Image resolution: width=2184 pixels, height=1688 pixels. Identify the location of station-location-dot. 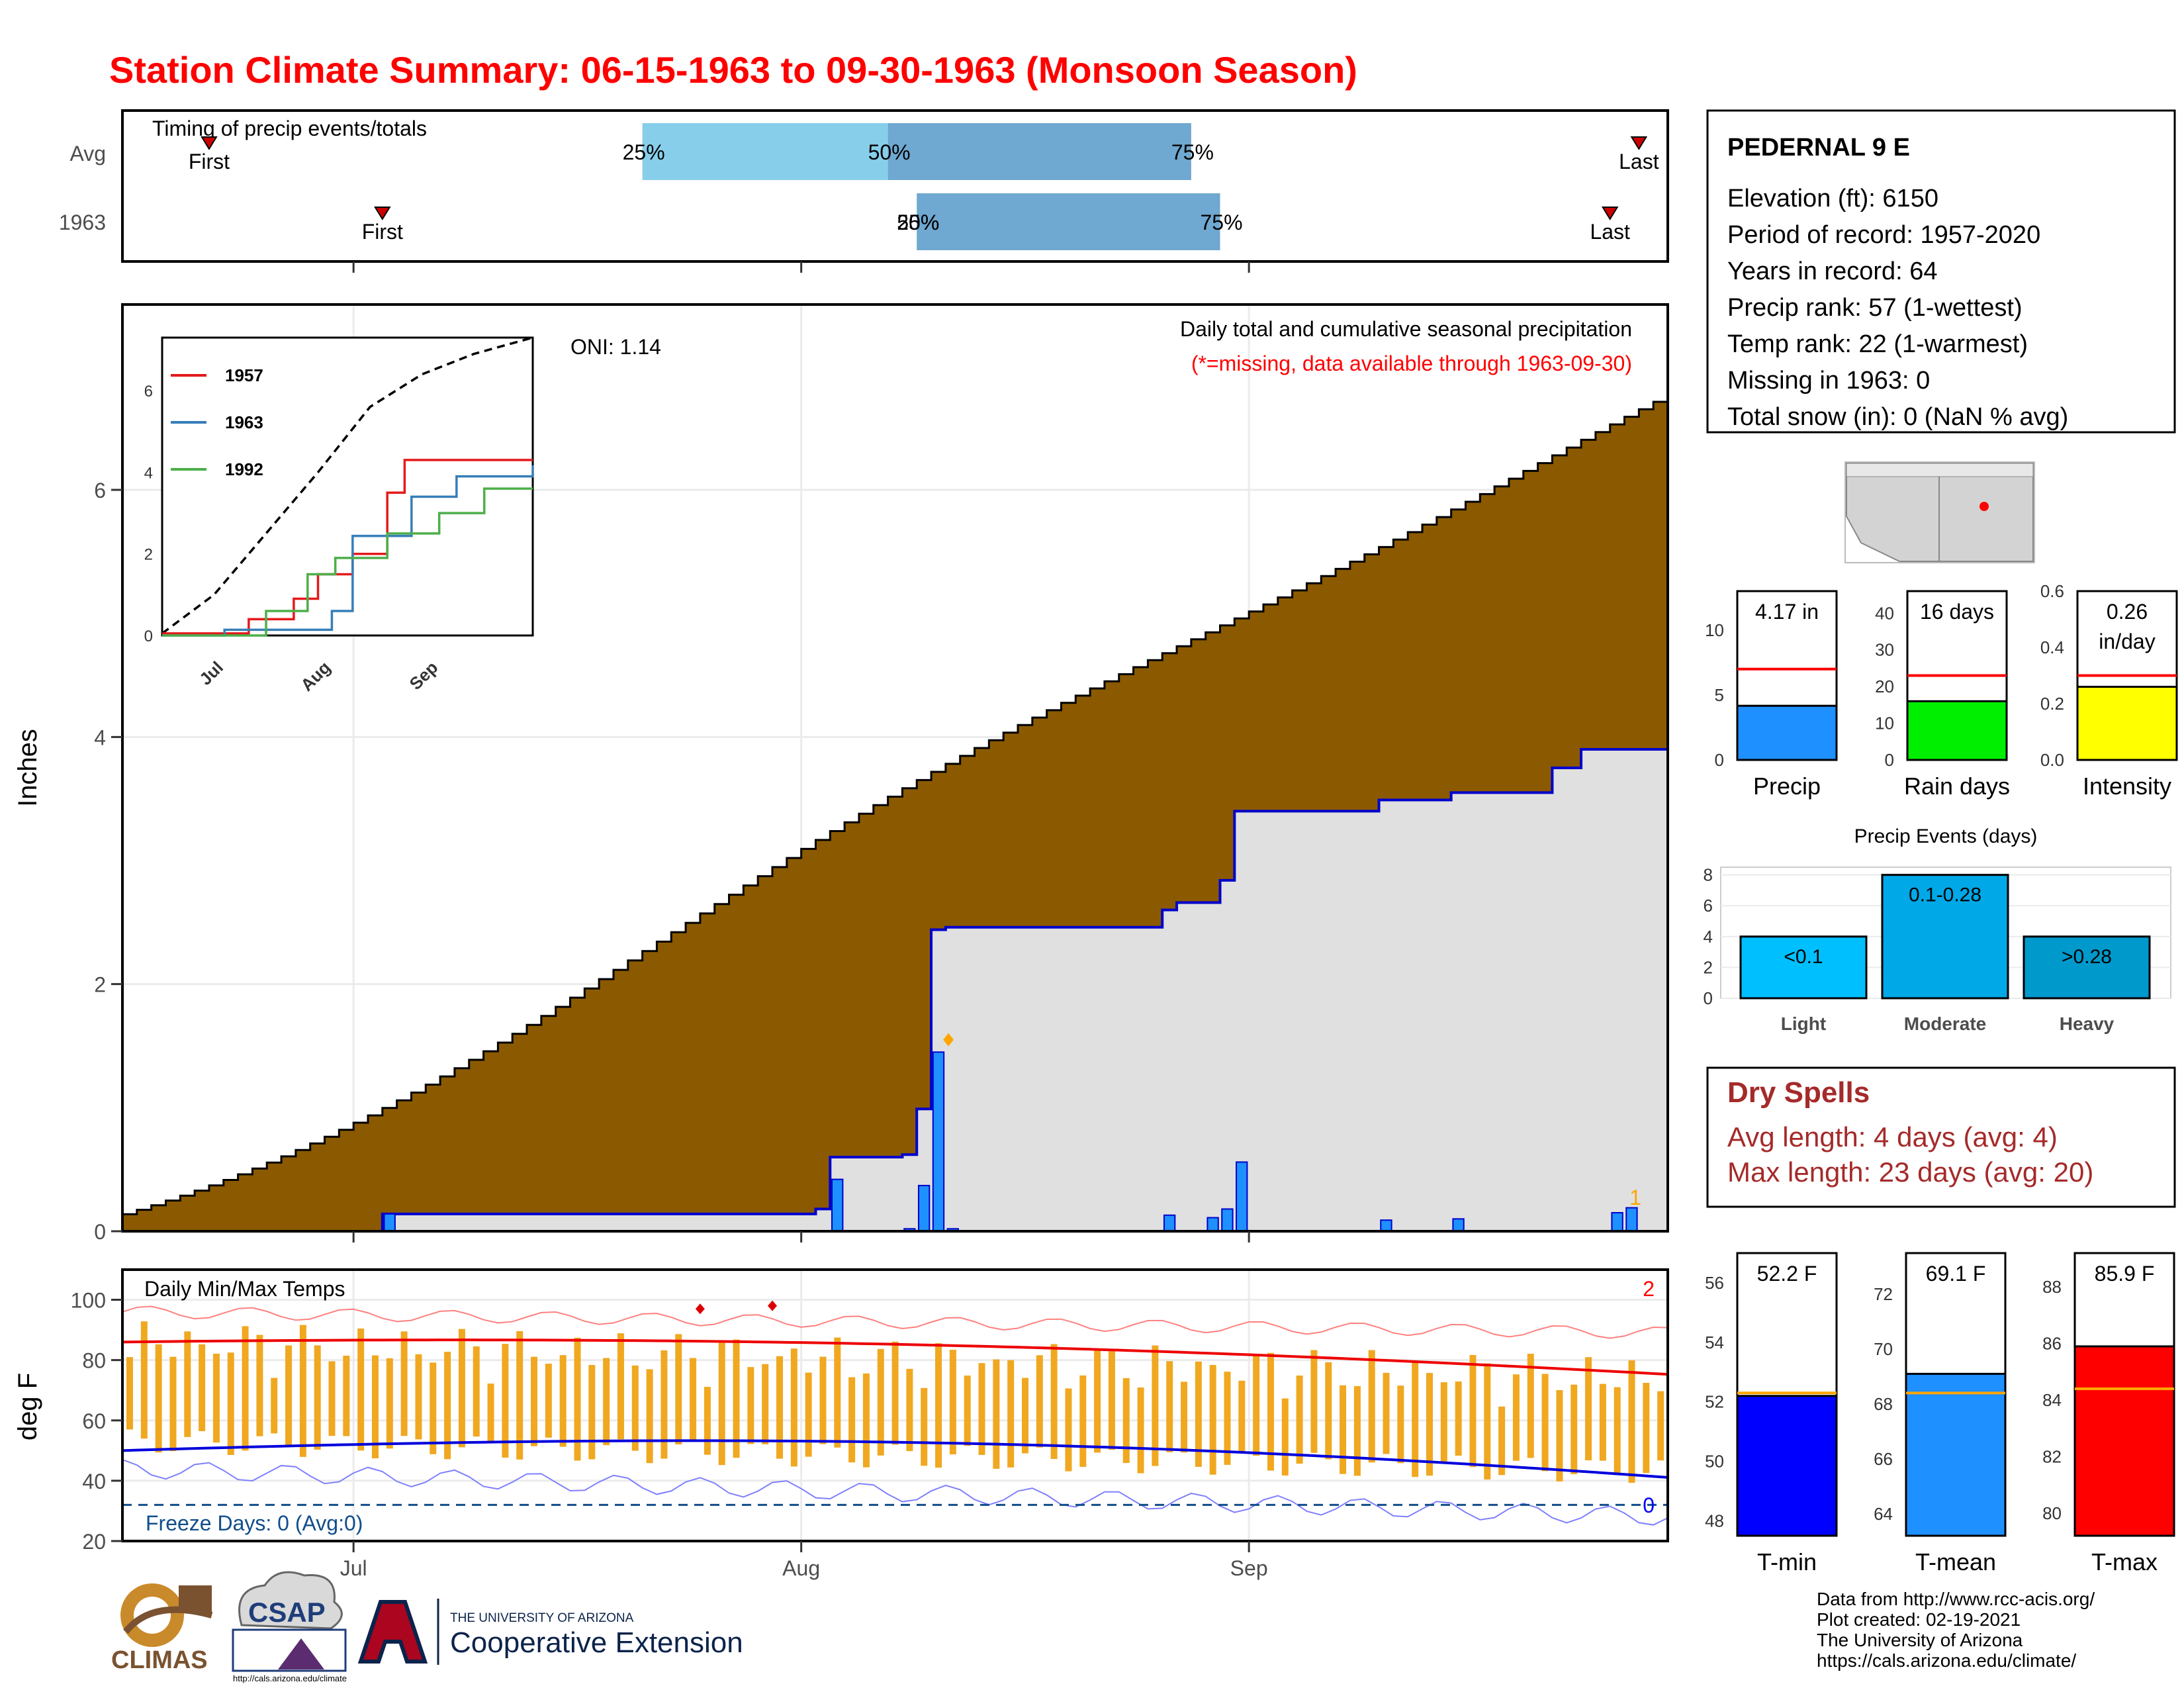
(1984, 506).